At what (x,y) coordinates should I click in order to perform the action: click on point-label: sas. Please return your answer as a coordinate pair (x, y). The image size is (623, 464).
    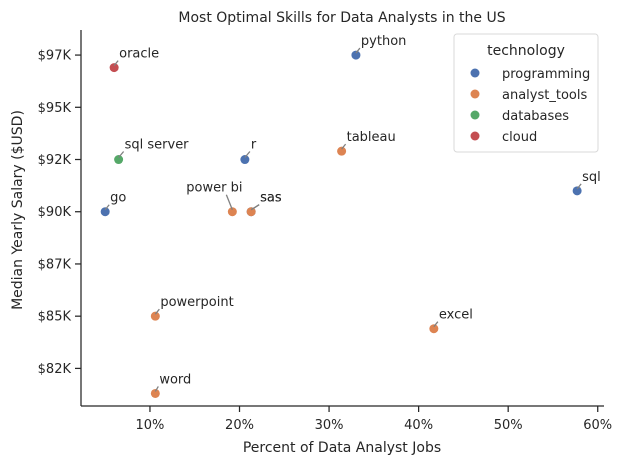
    Looking at the image, I should click on (271, 198).